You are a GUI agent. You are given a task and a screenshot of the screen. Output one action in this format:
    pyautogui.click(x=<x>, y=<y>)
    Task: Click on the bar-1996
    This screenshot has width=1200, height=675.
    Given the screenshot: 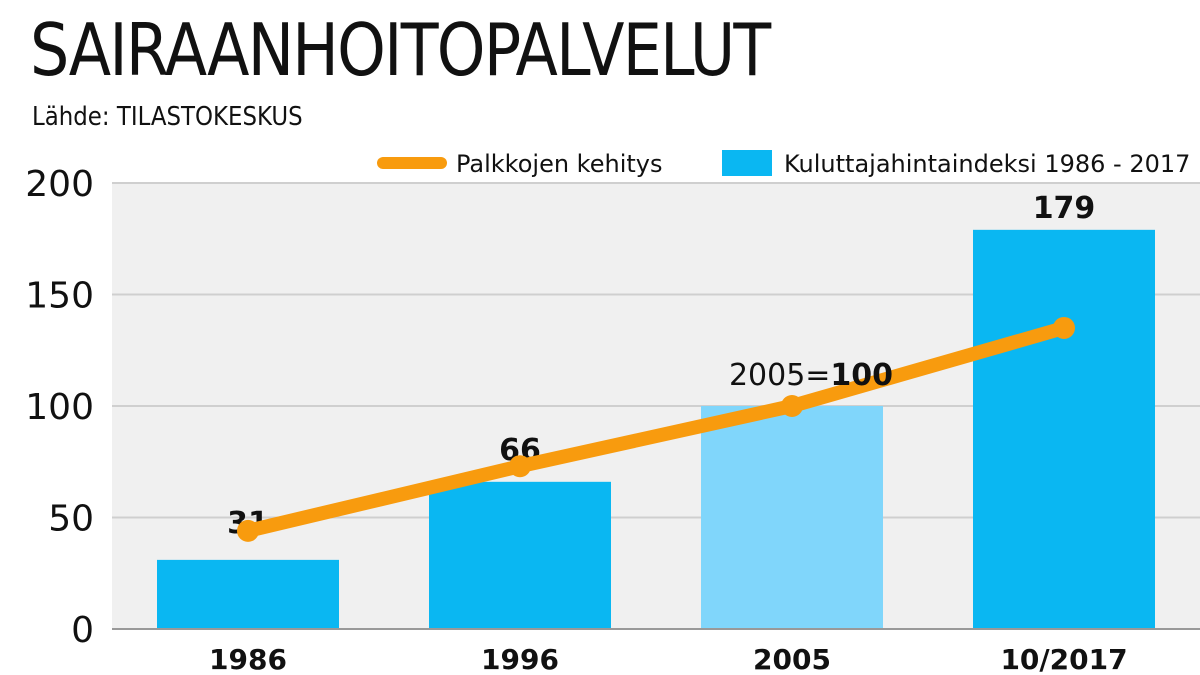 What is the action you would take?
    pyautogui.click(x=520, y=555)
    